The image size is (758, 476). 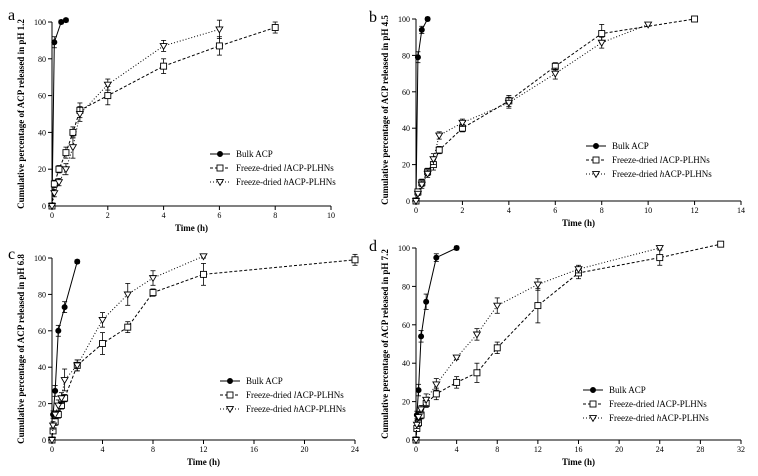 I want to click on x-tick-label: 14, so click(x=741, y=210).